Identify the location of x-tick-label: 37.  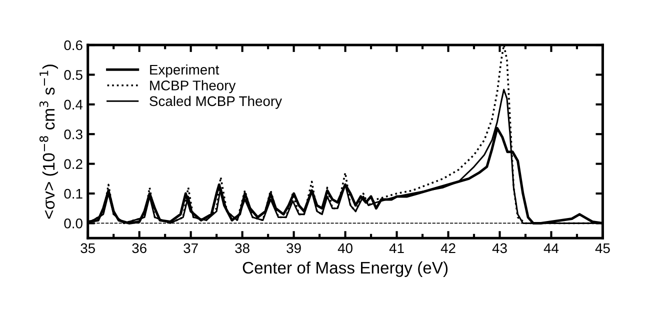
(191, 248).